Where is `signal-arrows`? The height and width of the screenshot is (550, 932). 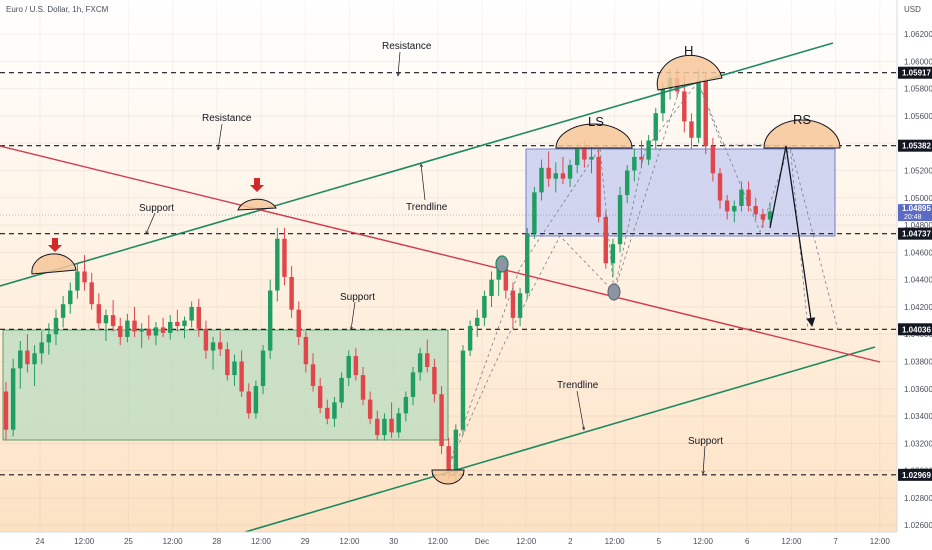 signal-arrows is located at coordinates (156, 215).